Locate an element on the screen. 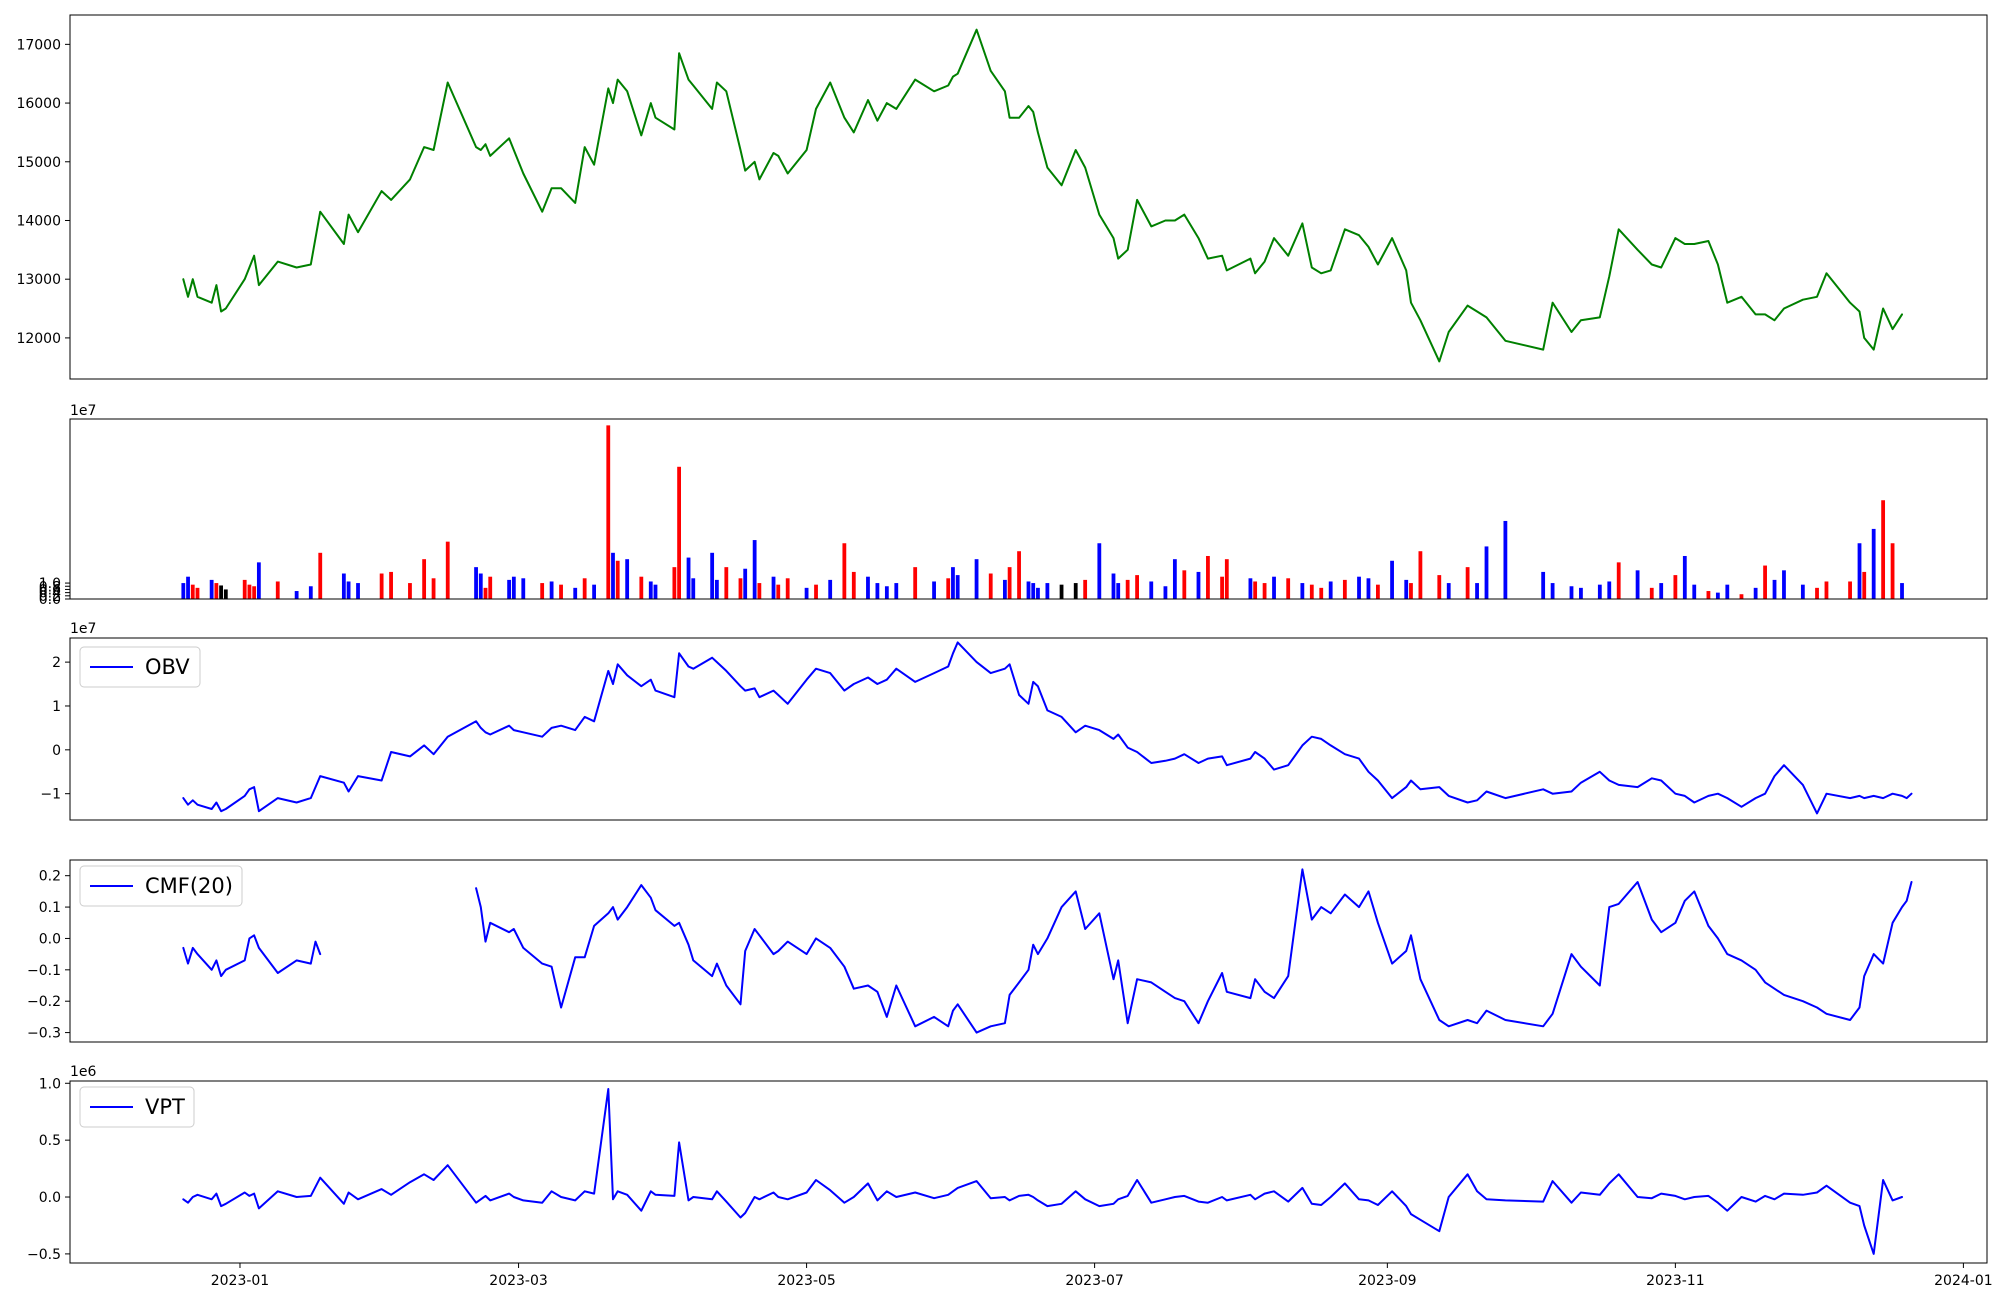  legend-label: VPT is located at coordinates (165, 1107).